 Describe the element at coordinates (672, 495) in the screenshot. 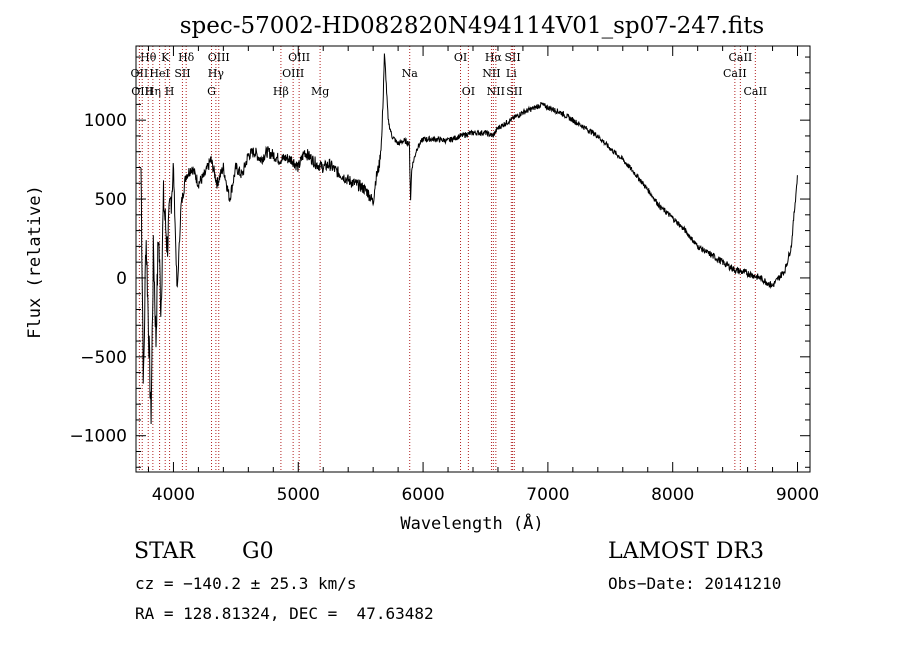

I see `x-tick-label: 8000` at that location.